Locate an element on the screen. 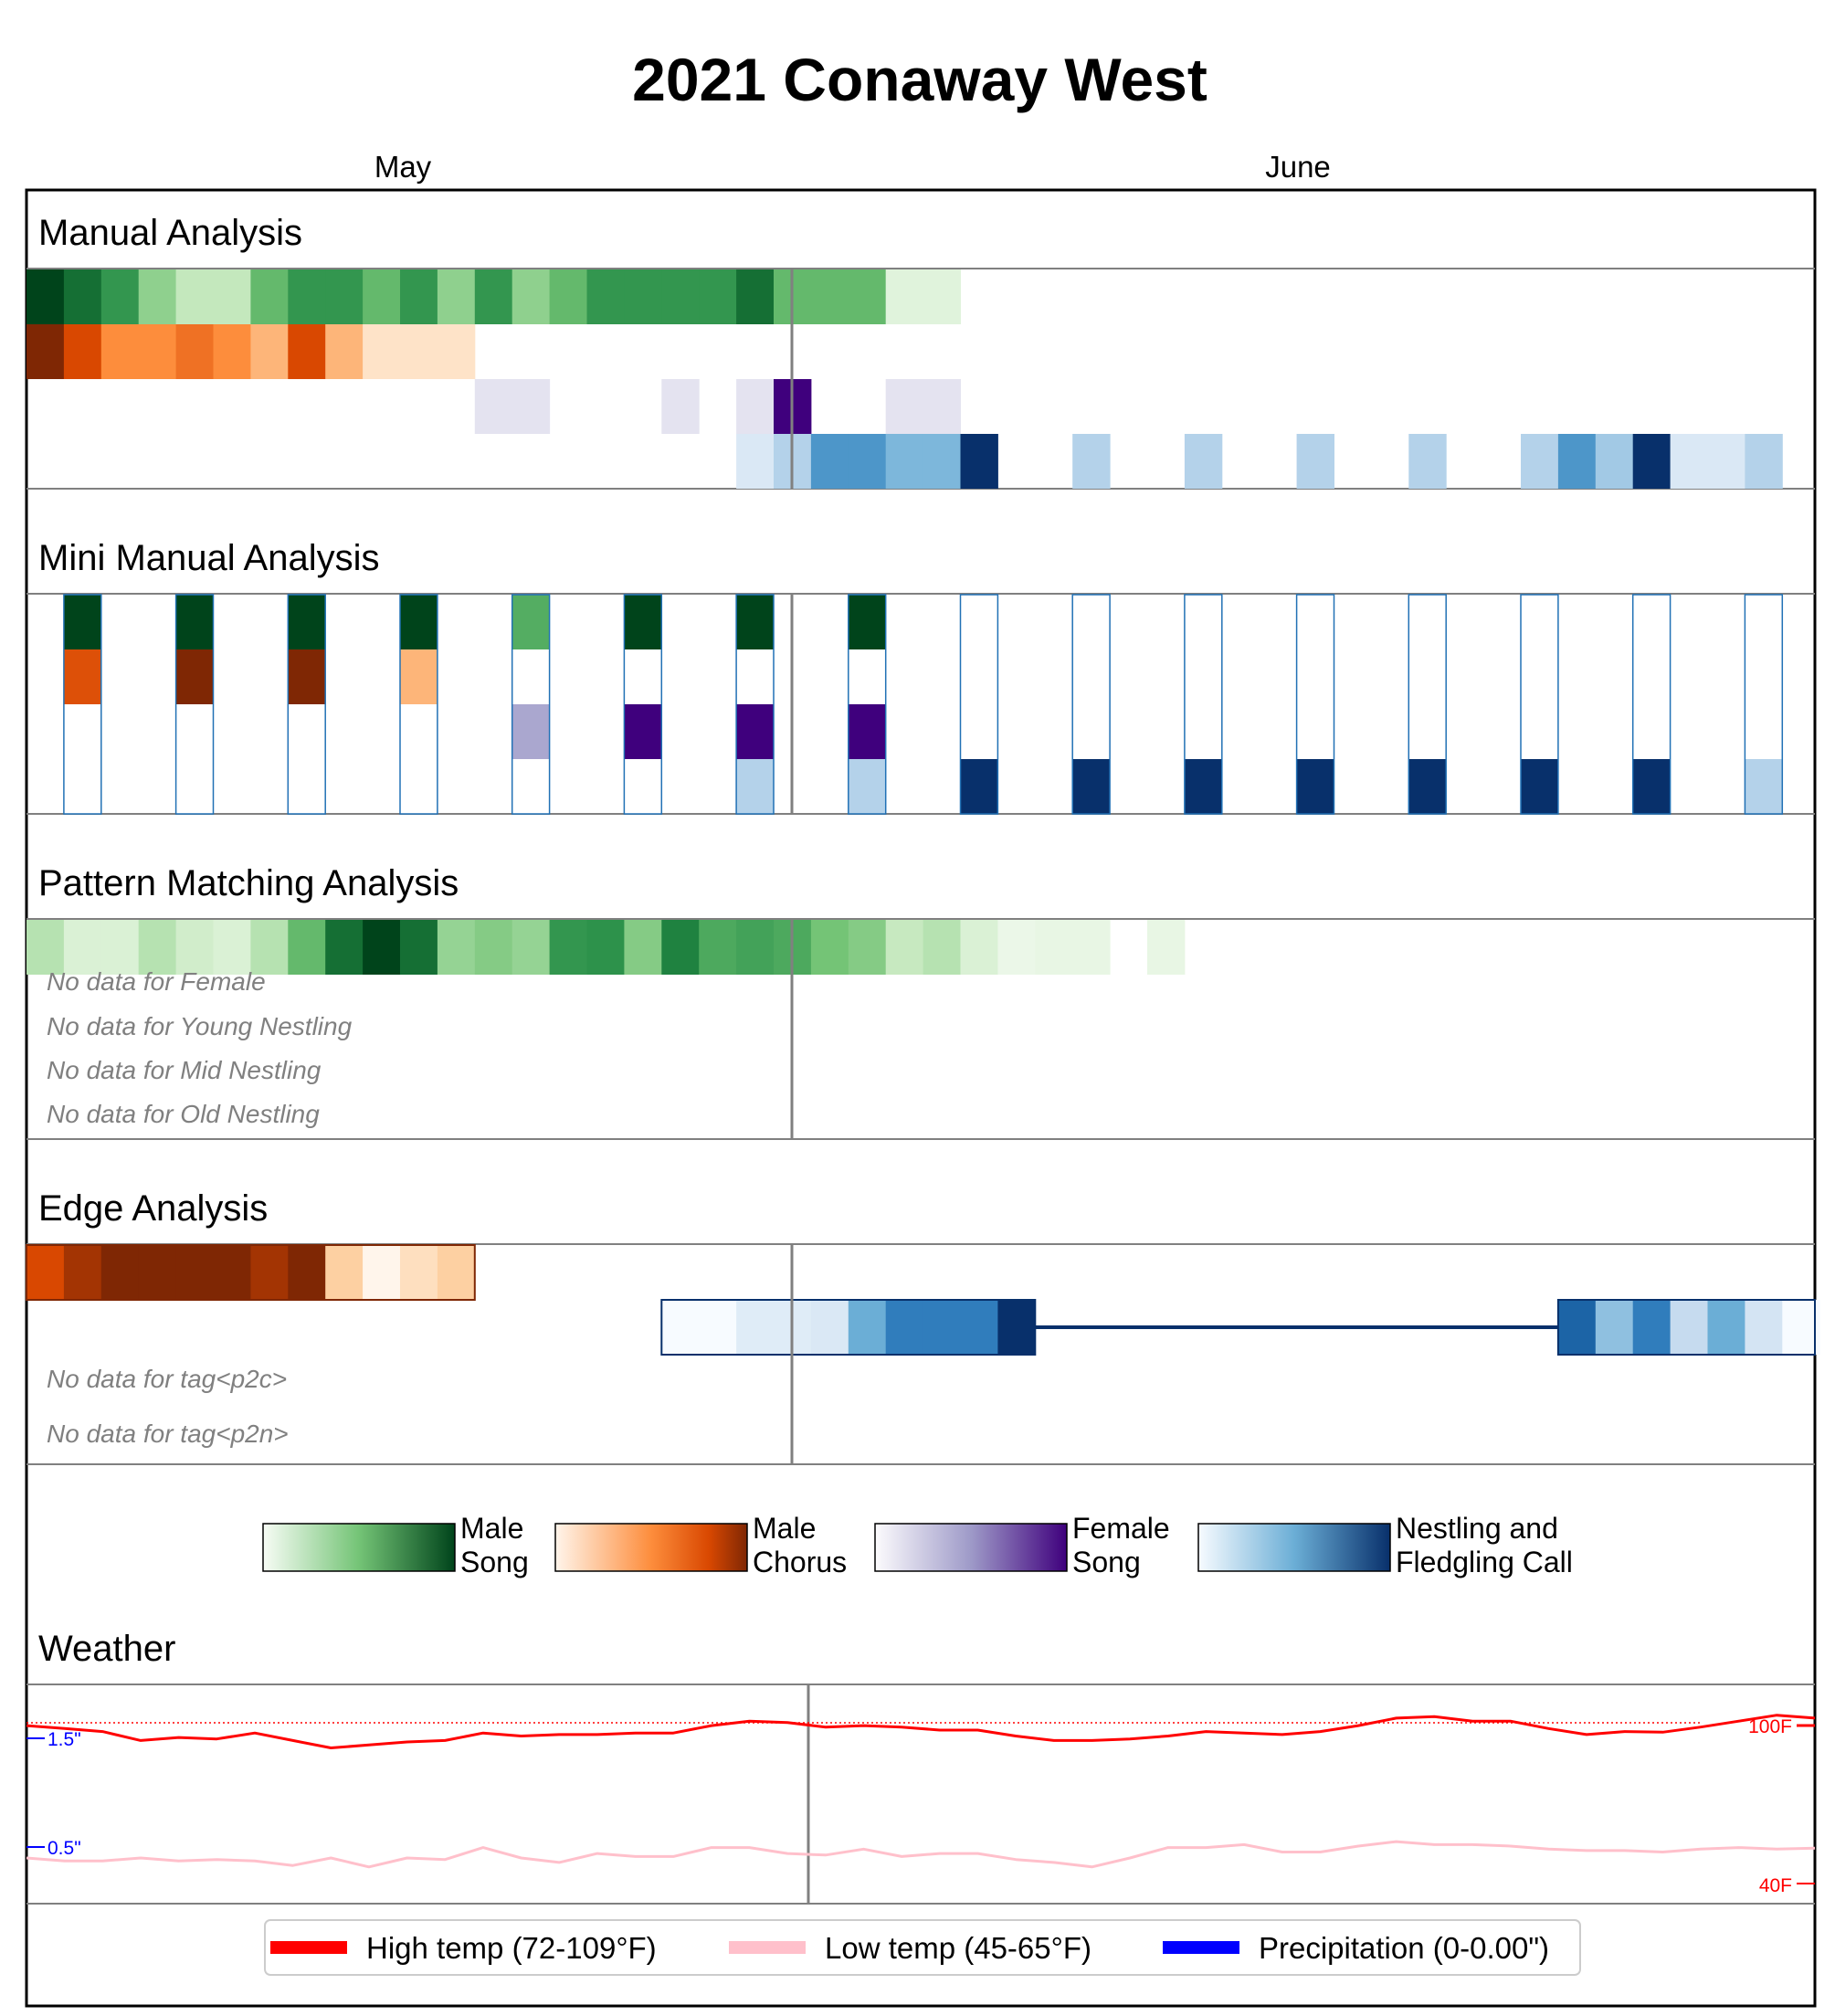 This screenshot has width=1835, height=2016. section-title-manual: Manual Analysis is located at coordinates (170, 233).